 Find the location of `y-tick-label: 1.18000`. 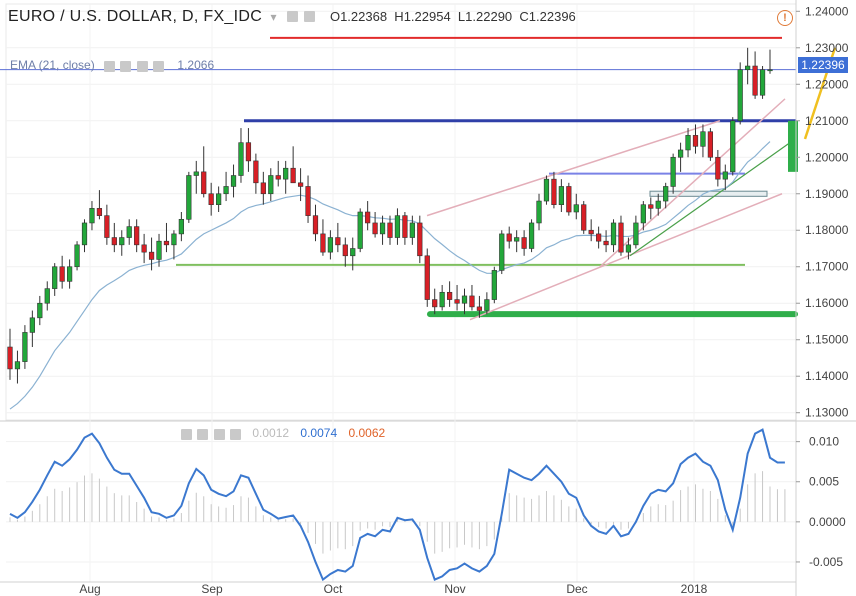

y-tick-label: 1.18000 is located at coordinates (827, 230).